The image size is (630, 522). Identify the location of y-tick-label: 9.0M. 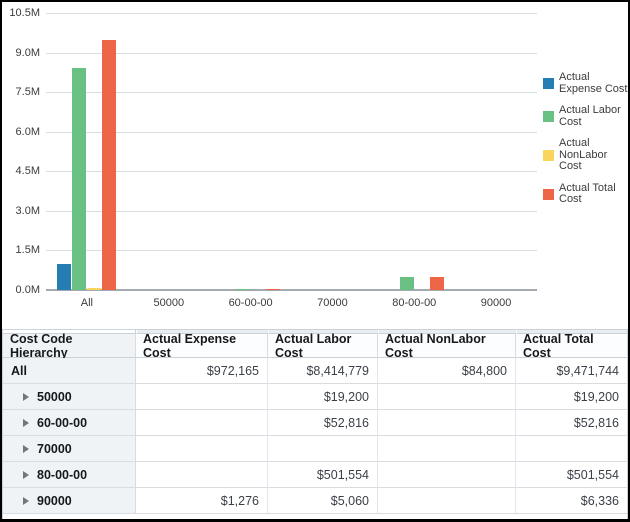
(27, 52).